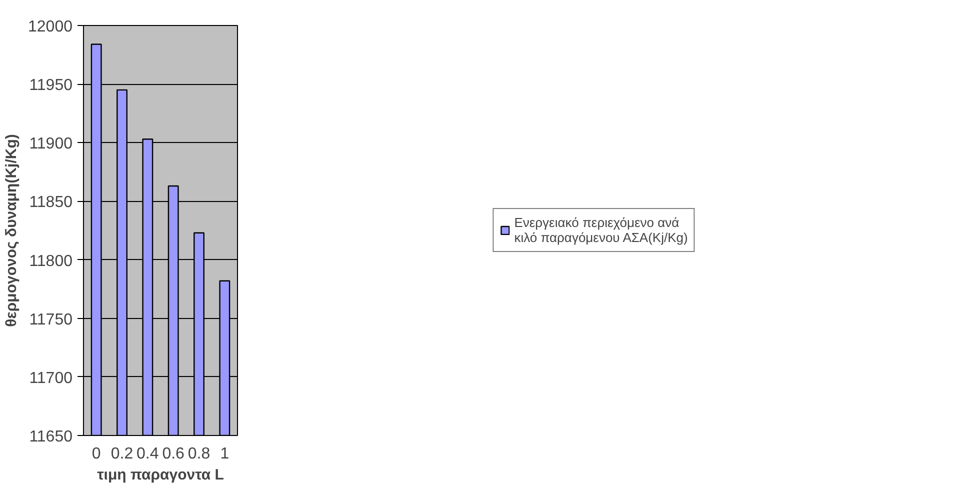  I want to click on y-axis-title: θερμογονος δυναμη(Kj/Kg), so click(11, 230).